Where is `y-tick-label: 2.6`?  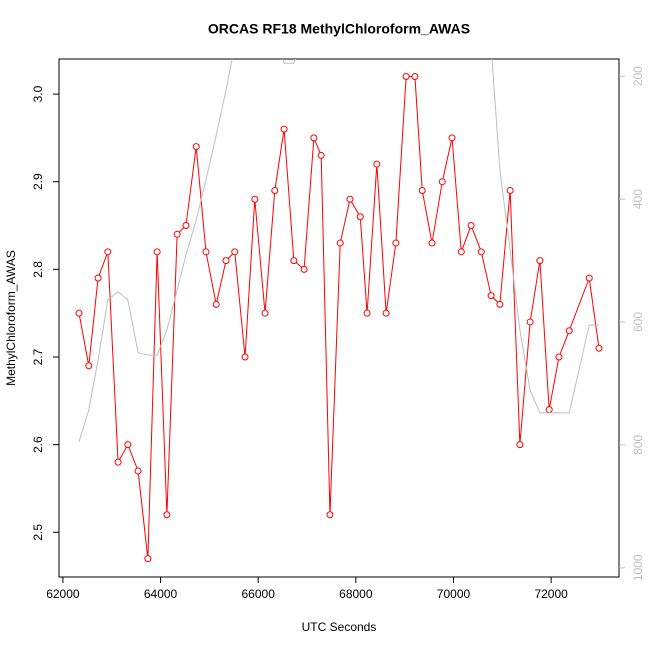
y-tick-label: 2.6 is located at coordinates (38, 444).